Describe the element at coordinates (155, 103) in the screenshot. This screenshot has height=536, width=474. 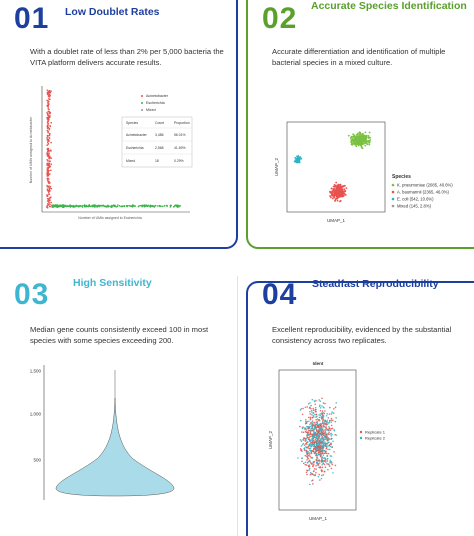
I see `legend-label: Escherichia` at that location.